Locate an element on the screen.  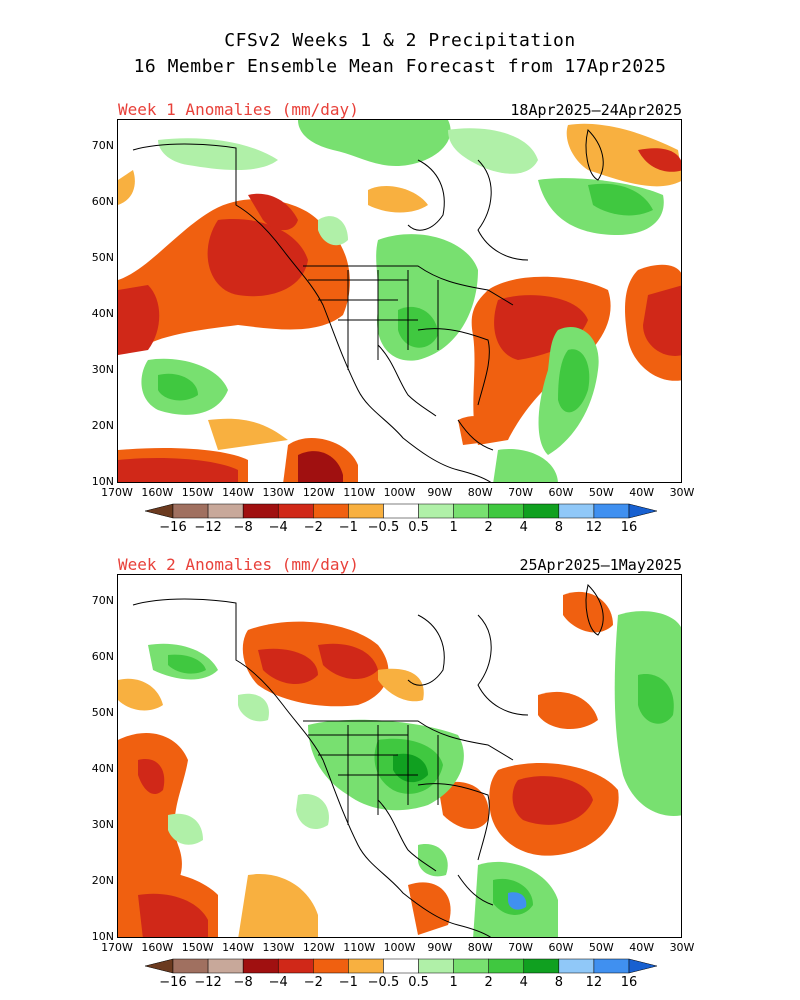
week1-dates: 18Apr2025–24Apr2025 is located at coordinates (596, 110).